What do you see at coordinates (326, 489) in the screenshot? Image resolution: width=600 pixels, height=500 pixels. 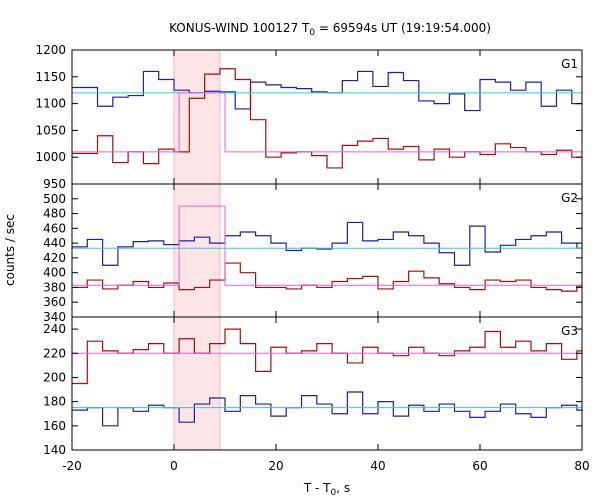 I see `x-axis-label: T - T0, s` at bounding box center [326, 489].